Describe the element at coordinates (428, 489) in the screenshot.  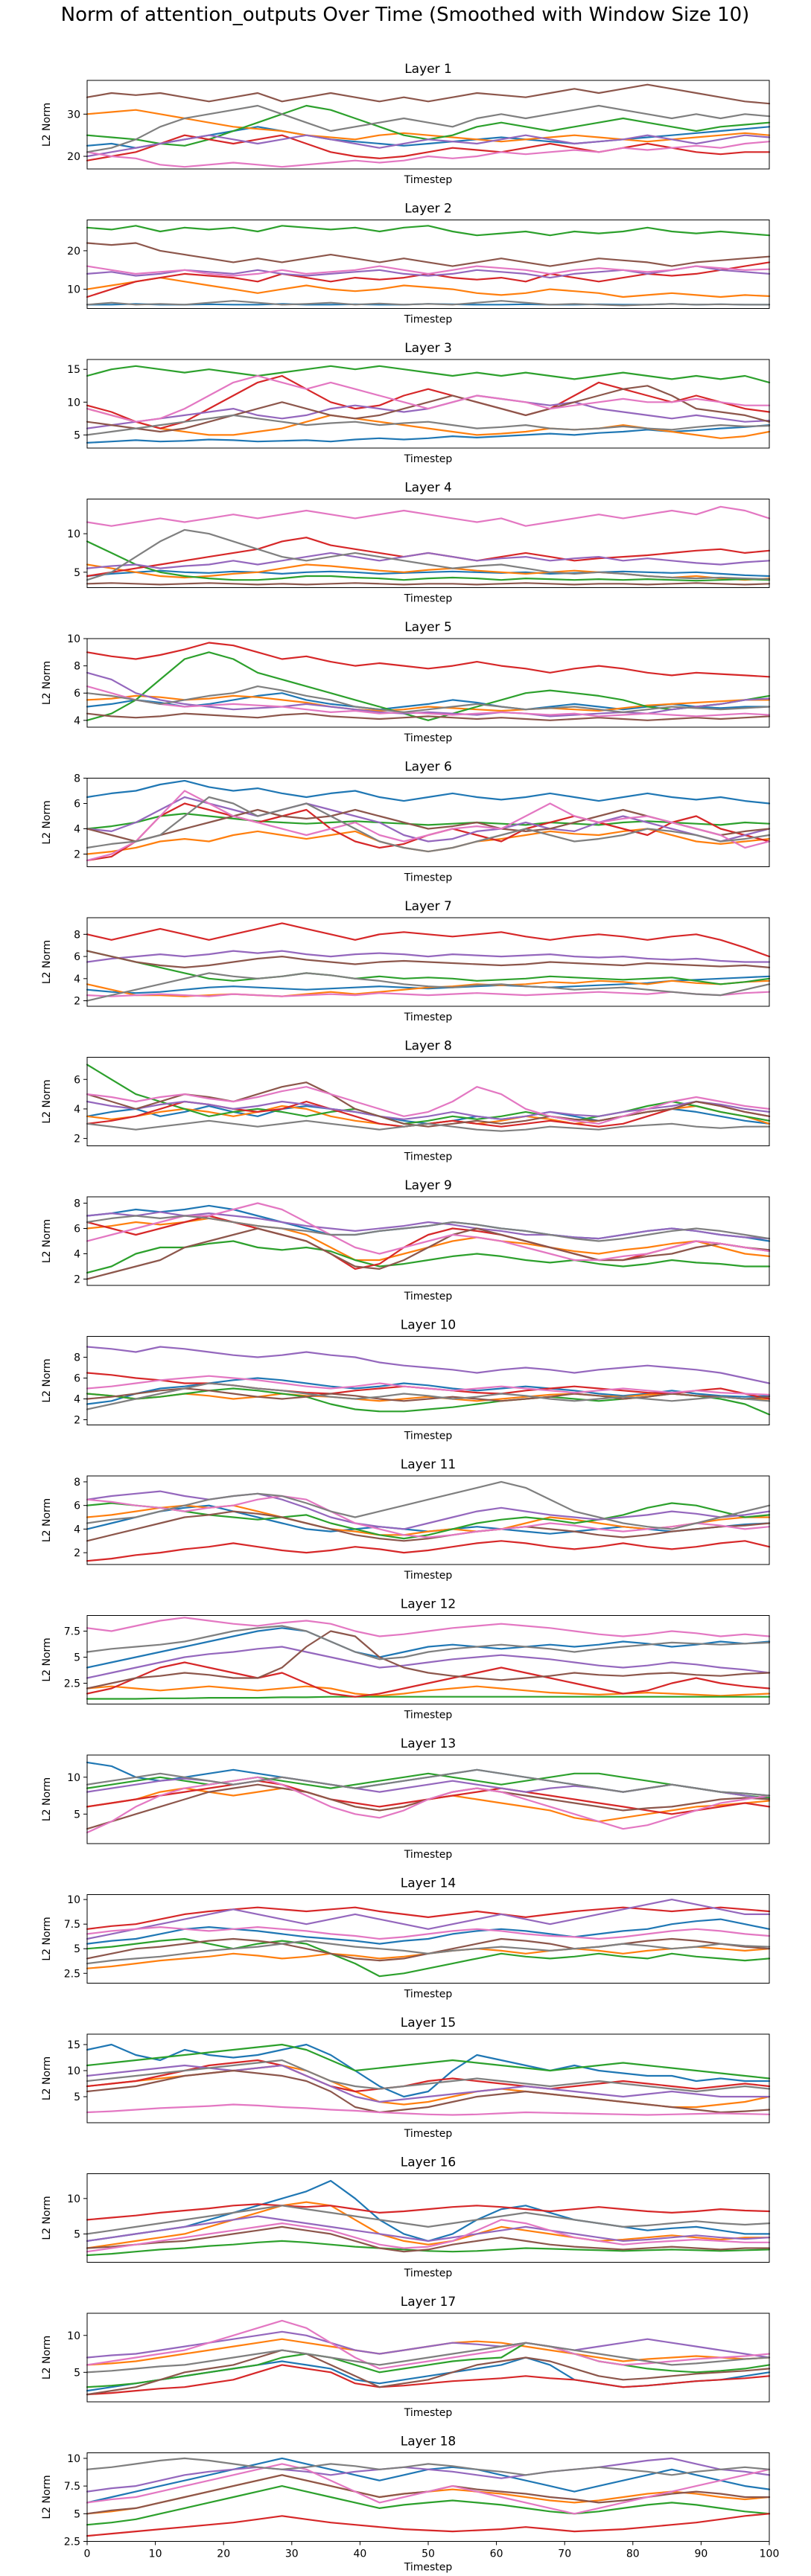
I see `panel-title-layer-4: Layer 4` at that location.